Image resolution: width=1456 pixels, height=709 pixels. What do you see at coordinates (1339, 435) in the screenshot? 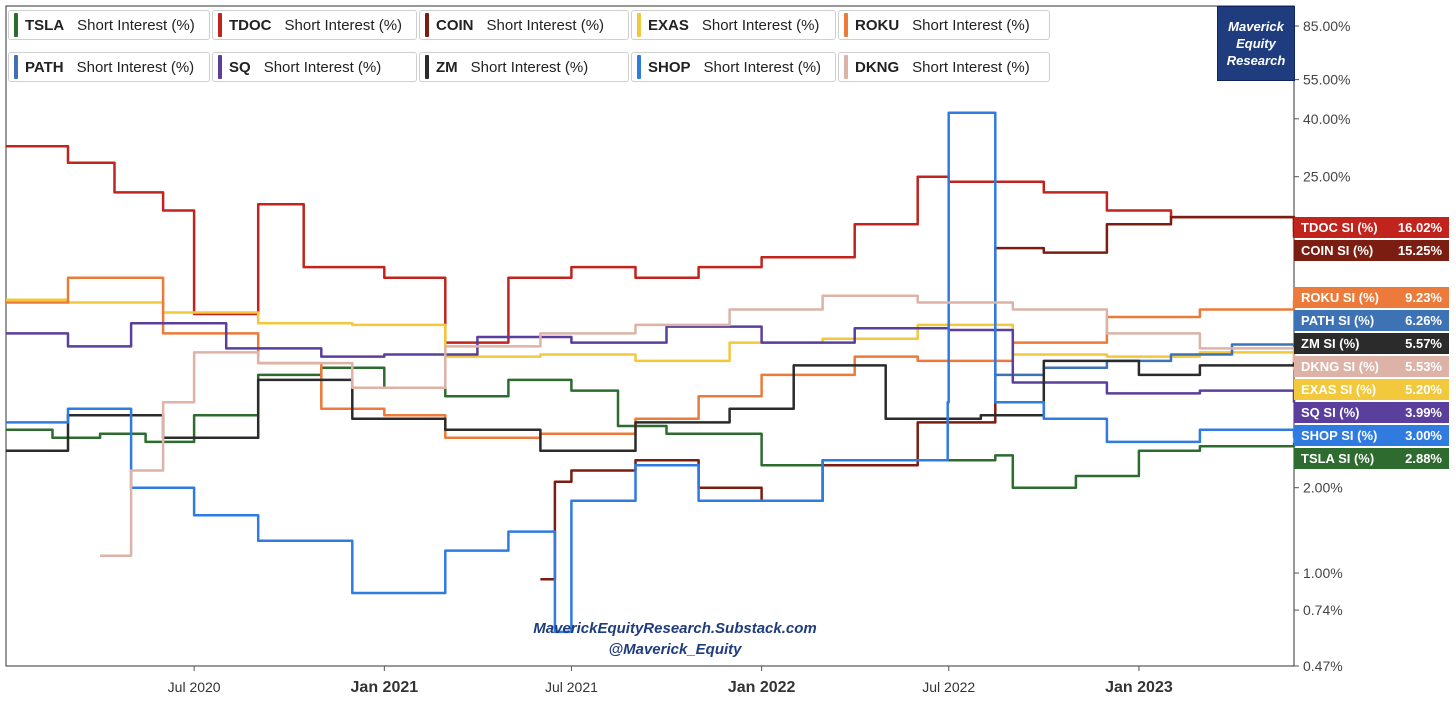
I see `end-tag-label: SHOP SI (%)` at bounding box center [1339, 435].